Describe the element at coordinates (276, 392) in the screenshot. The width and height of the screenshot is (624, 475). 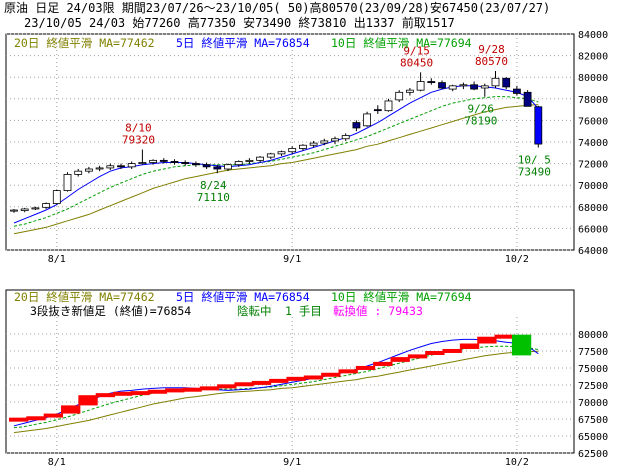
I see `lower-ma20` at that location.